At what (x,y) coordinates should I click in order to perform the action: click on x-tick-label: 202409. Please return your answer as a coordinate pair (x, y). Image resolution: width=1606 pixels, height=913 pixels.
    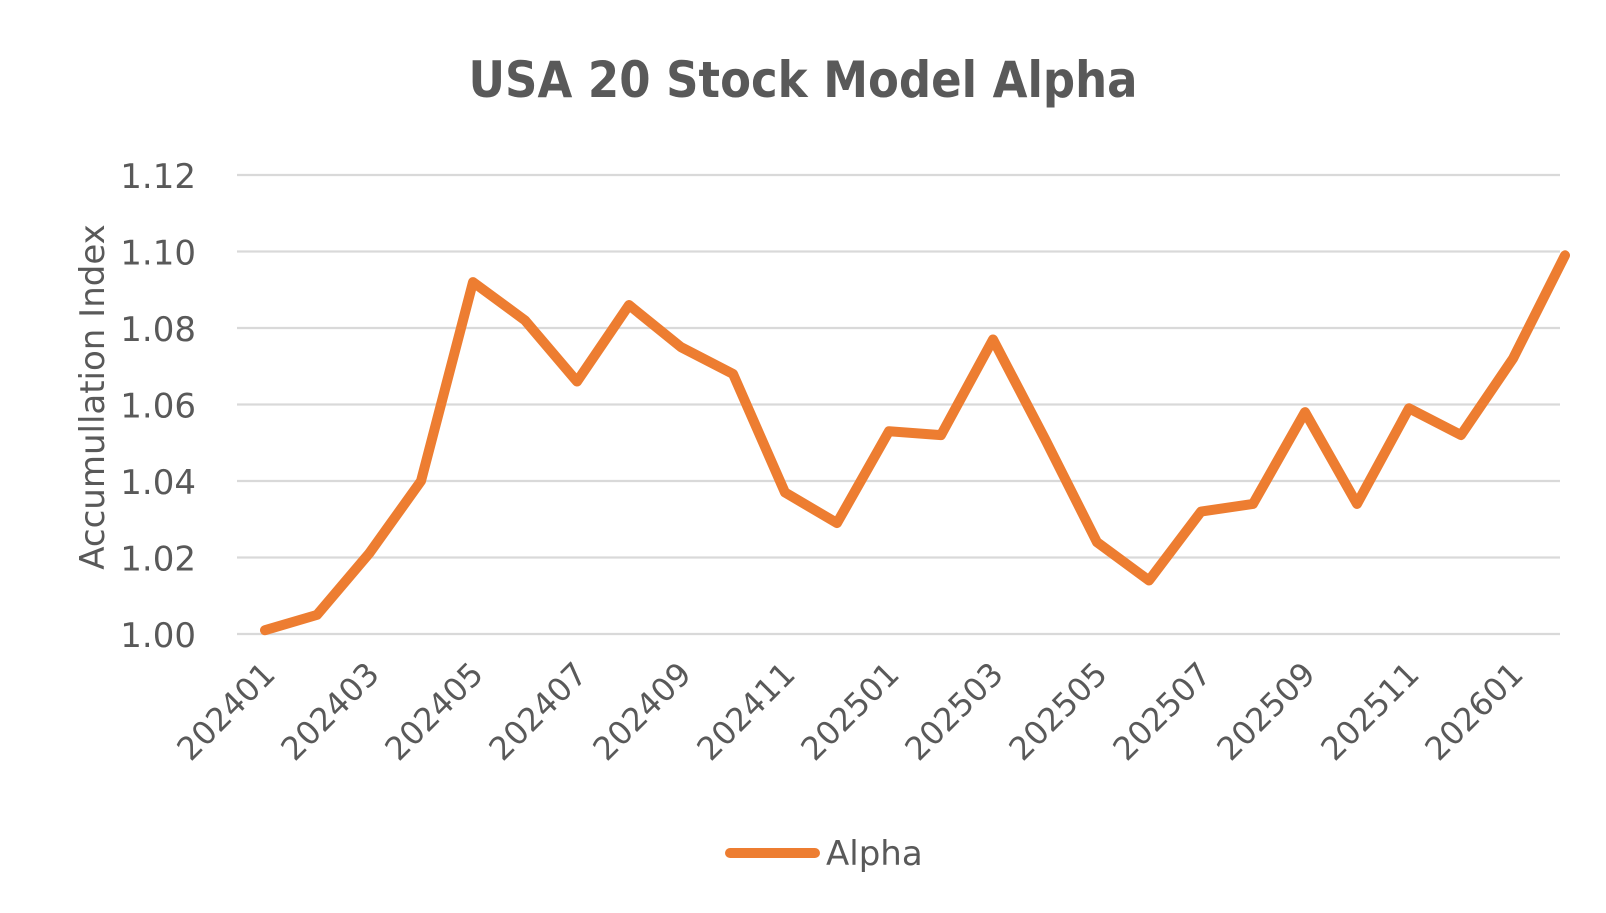
    Looking at the image, I should click on (641, 711).